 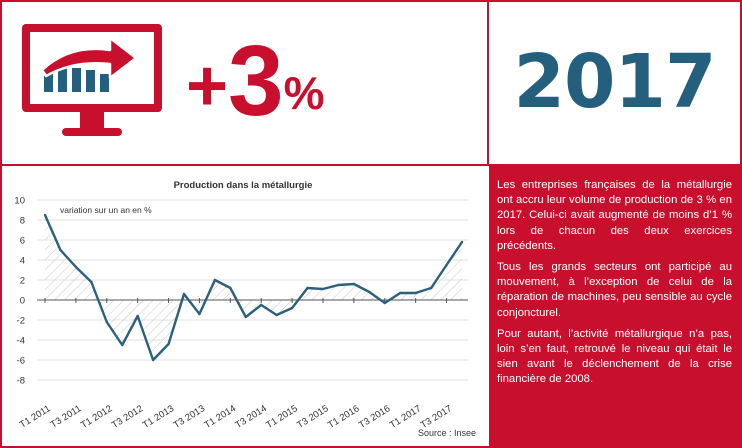 What do you see at coordinates (158, 417) in the screenshot?
I see `x-tick-label: T1 2013` at bounding box center [158, 417].